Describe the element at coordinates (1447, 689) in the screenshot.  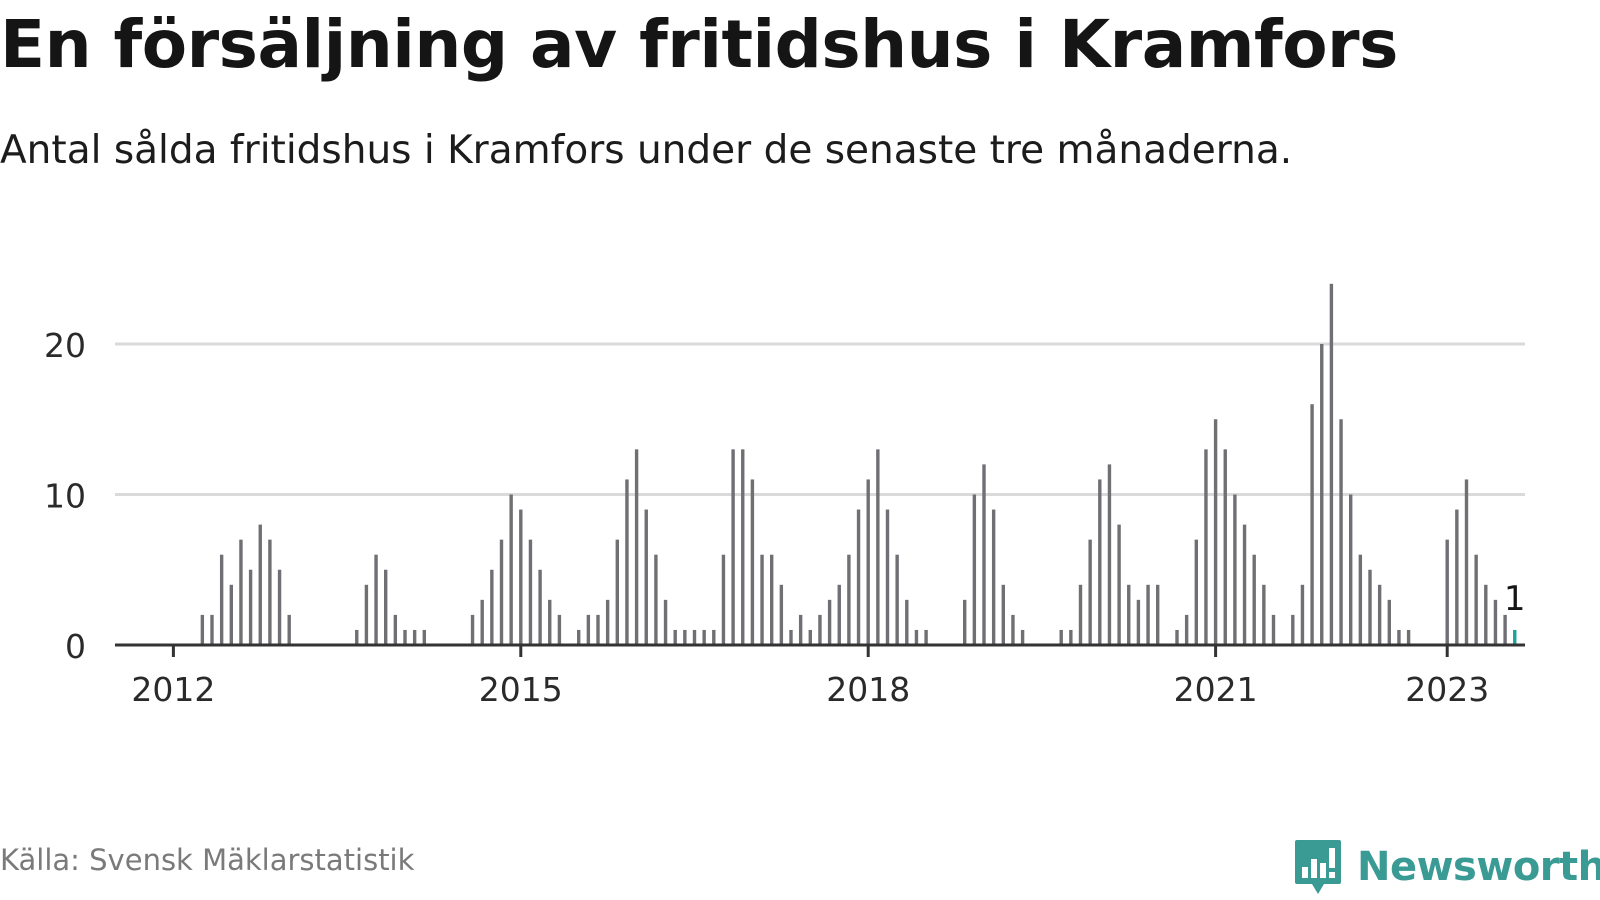
I see `x-tick-label: 2023` at that location.